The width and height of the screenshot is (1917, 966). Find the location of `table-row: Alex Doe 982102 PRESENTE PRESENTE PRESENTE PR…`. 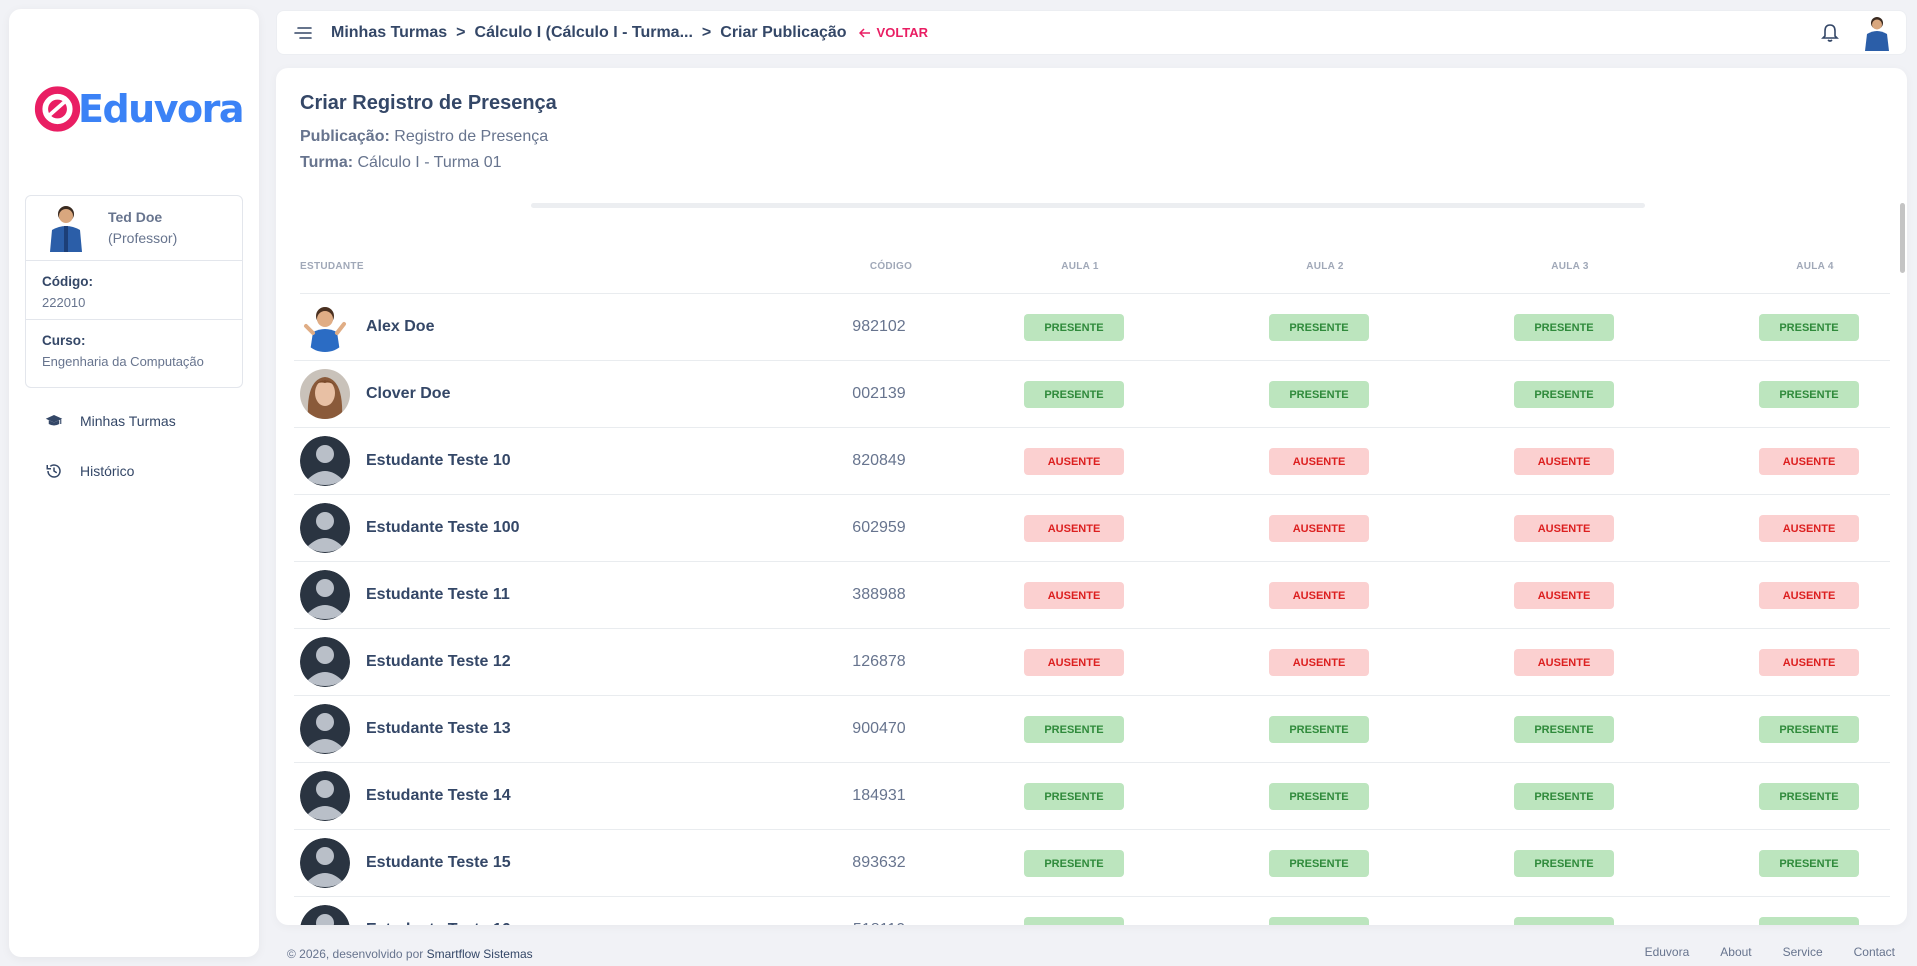

table-row: Alex Doe 982102 PRESENTE PRESENTE PRESENTE PR… is located at coordinates (1092, 327).